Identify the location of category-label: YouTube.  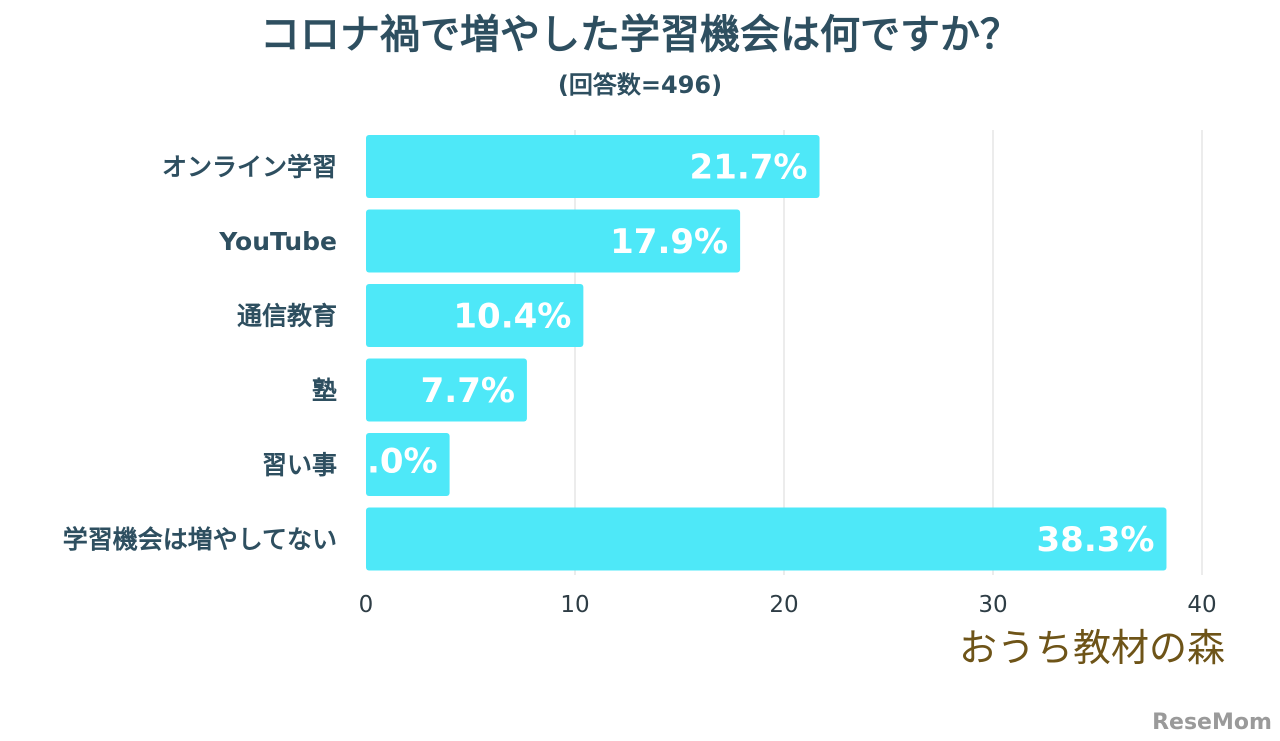
(277, 241).